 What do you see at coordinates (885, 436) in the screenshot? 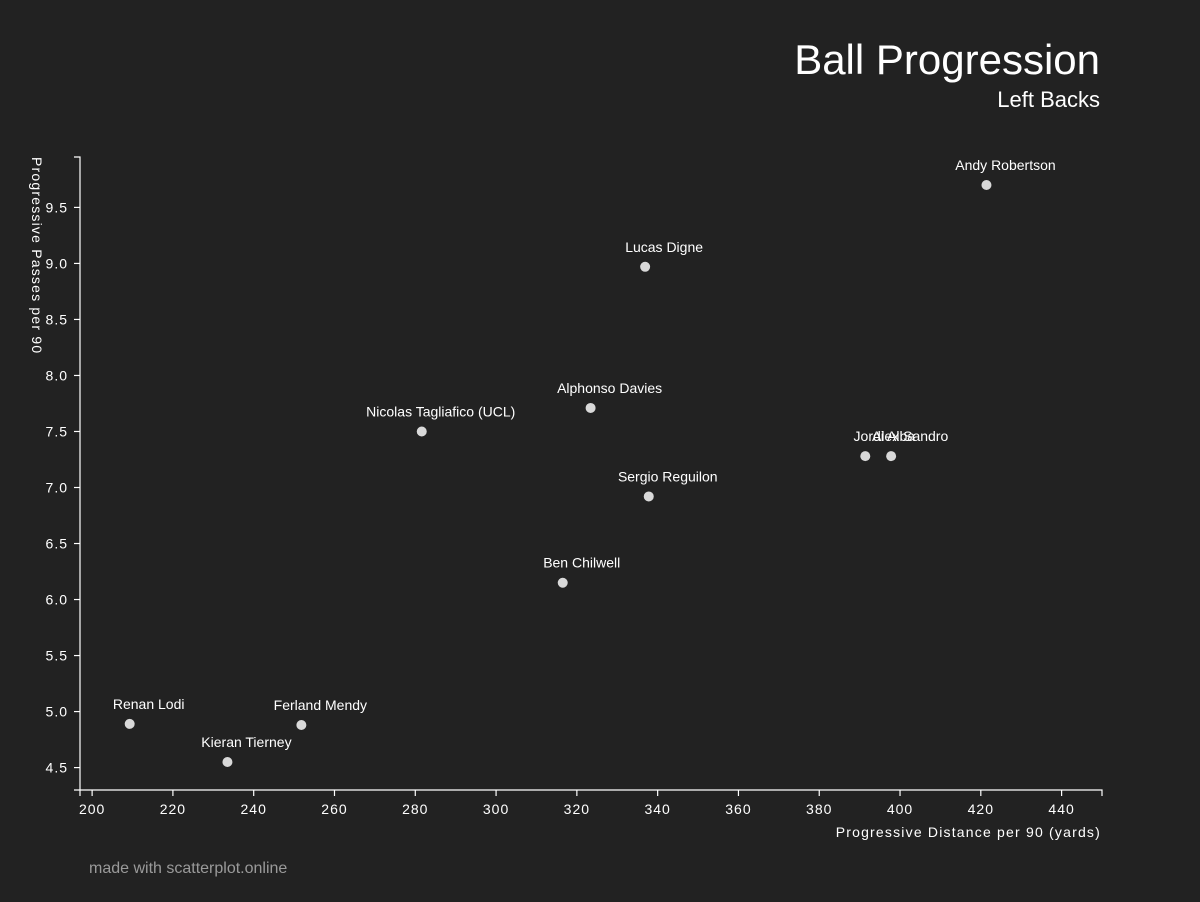
I see `data-point-label: Jordi Alba` at bounding box center [885, 436].